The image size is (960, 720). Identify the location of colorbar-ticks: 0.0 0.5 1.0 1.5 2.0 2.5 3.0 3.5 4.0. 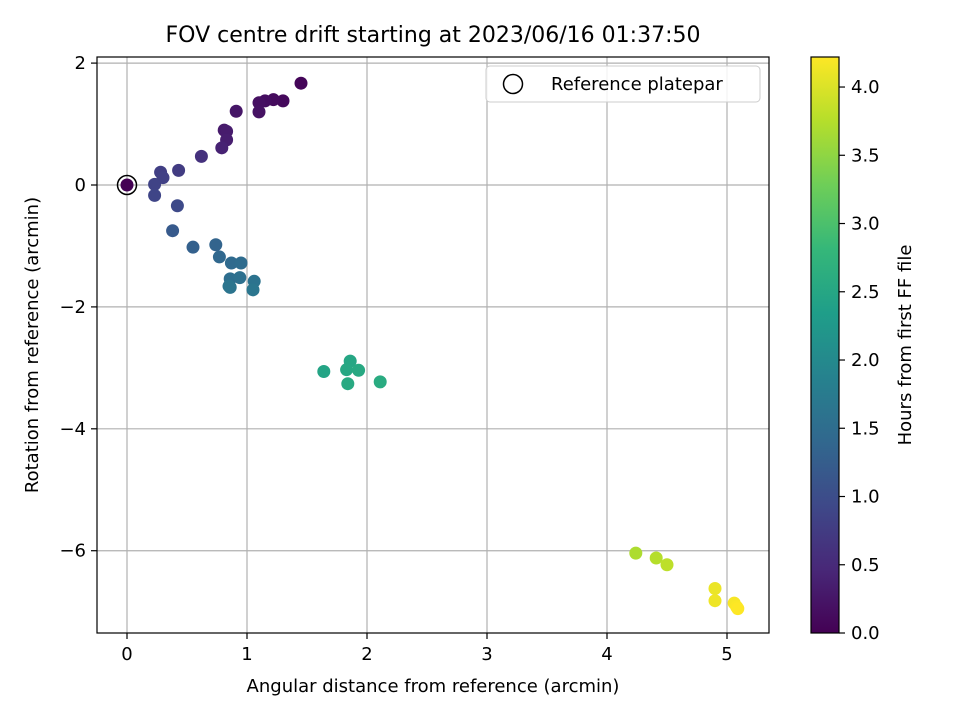
(859, 360).